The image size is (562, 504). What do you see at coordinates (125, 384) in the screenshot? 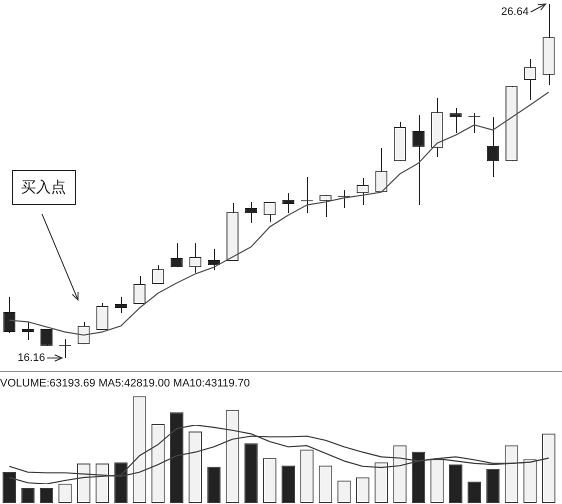
I see `chart-title: VOLUME:63193.69 MA5:42819.00 MA10:43119.70` at bounding box center [125, 384].